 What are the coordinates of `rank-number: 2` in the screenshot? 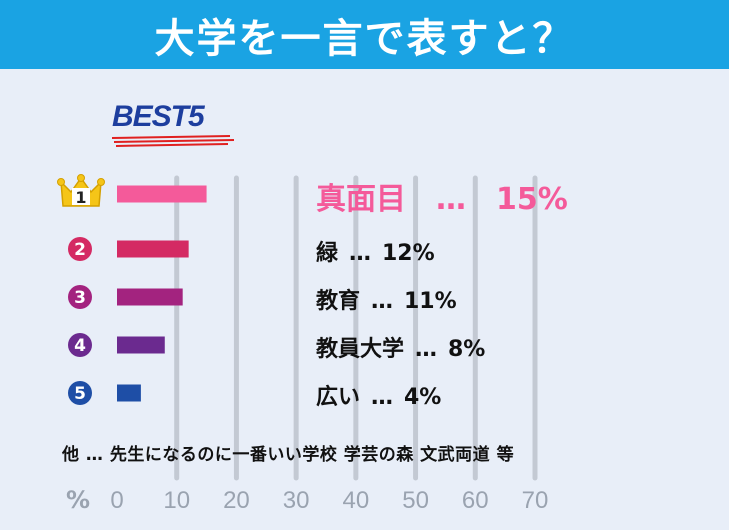 It's located at (80, 250).